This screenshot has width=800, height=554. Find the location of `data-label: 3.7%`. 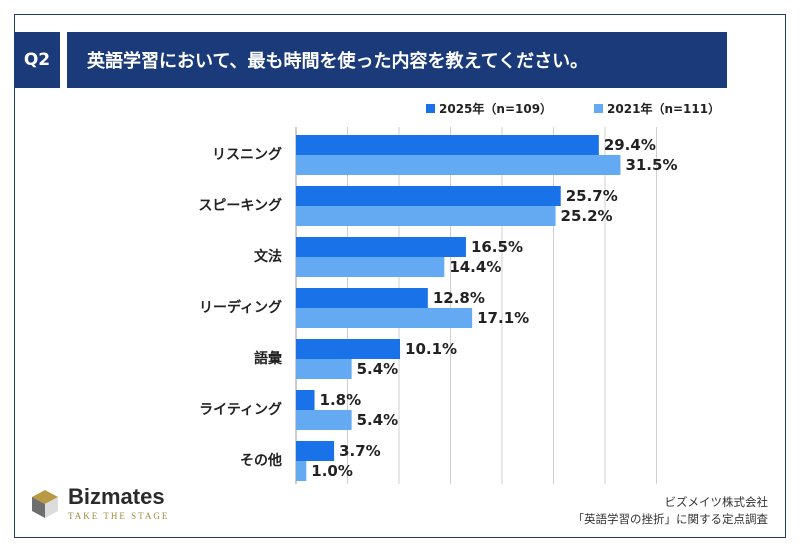

data-label: 3.7% is located at coordinates (360, 451).